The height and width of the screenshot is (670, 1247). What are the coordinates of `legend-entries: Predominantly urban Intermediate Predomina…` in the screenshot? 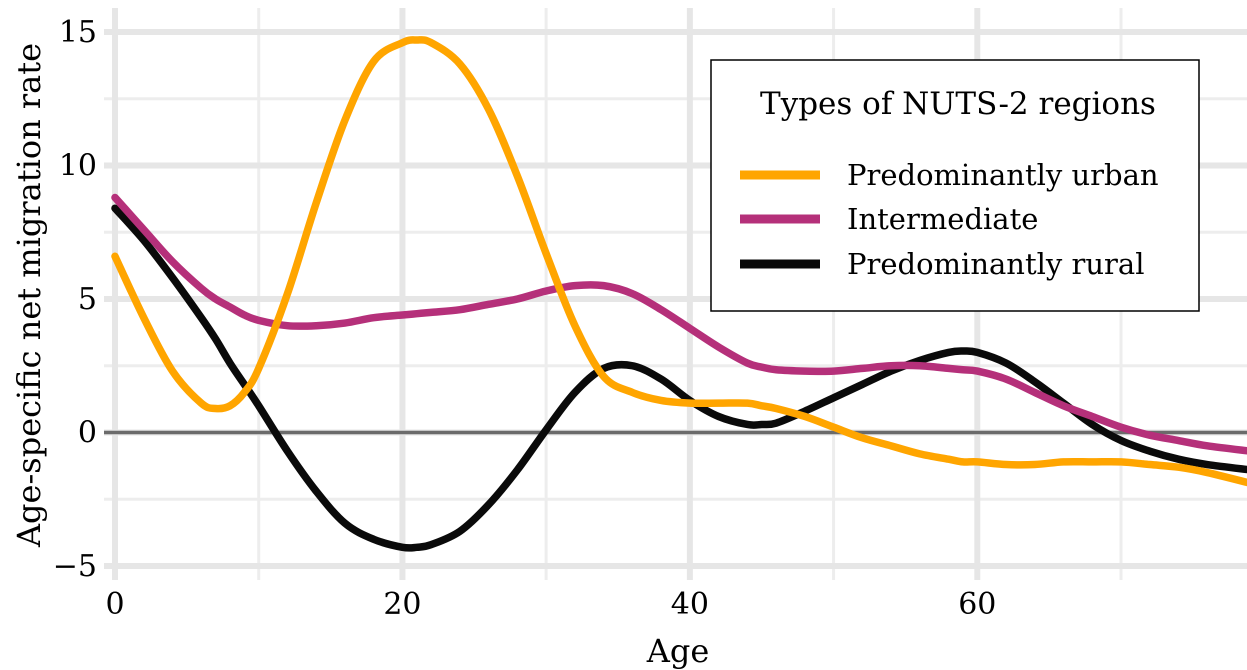 It's located at (949, 219).